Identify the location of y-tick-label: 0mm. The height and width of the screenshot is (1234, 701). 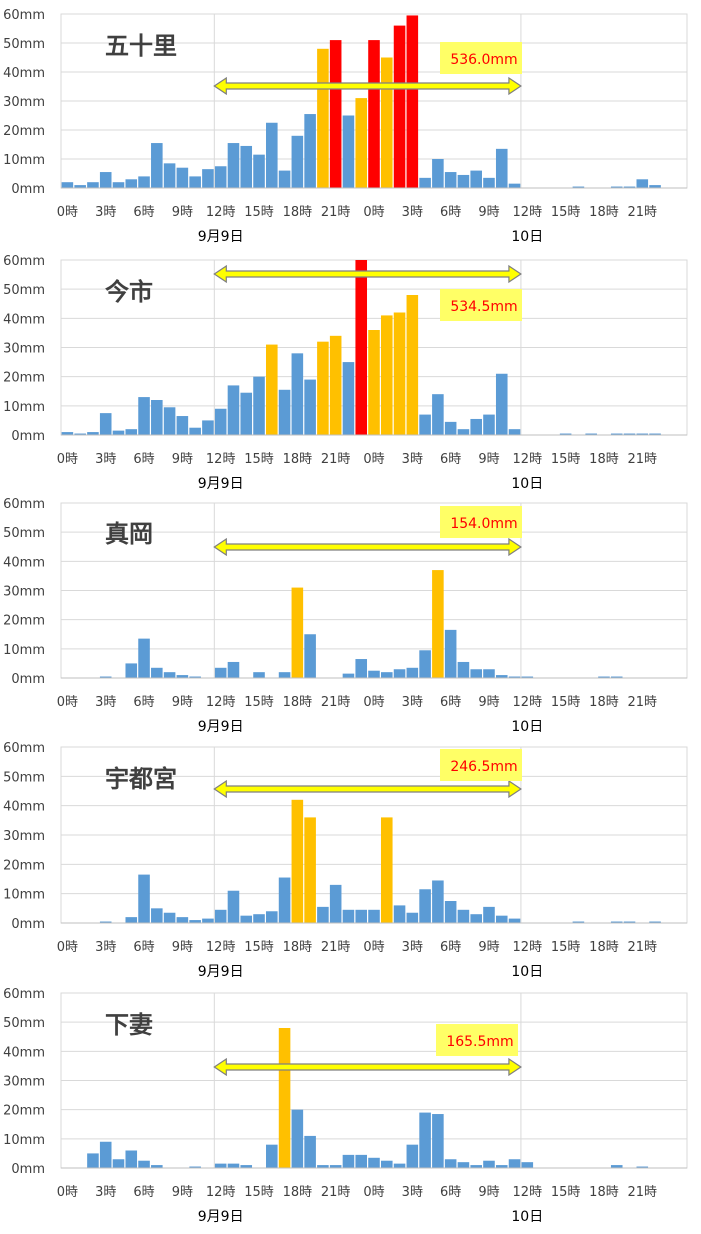
(28, 189).